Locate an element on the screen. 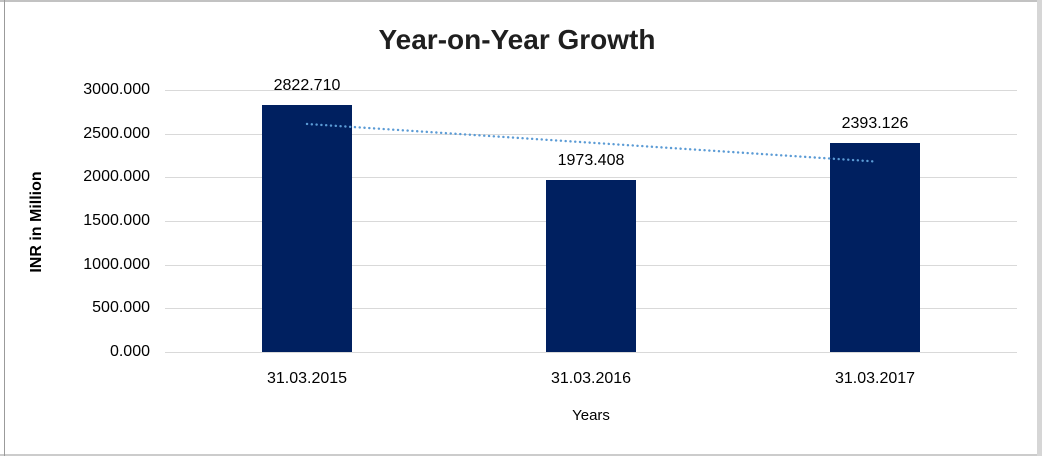 The width and height of the screenshot is (1042, 456). x-category-label: 31.03.2016 is located at coordinates (591, 378).